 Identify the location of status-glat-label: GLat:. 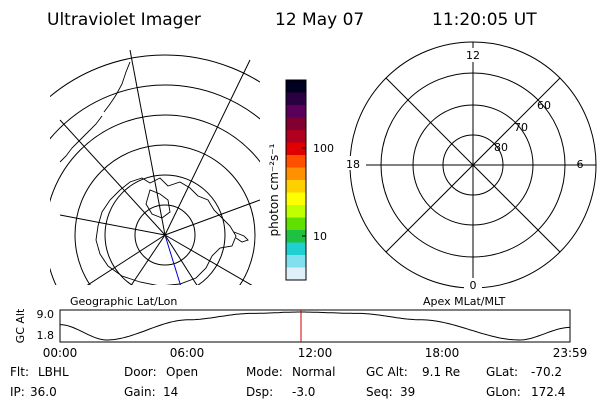
(502, 372).